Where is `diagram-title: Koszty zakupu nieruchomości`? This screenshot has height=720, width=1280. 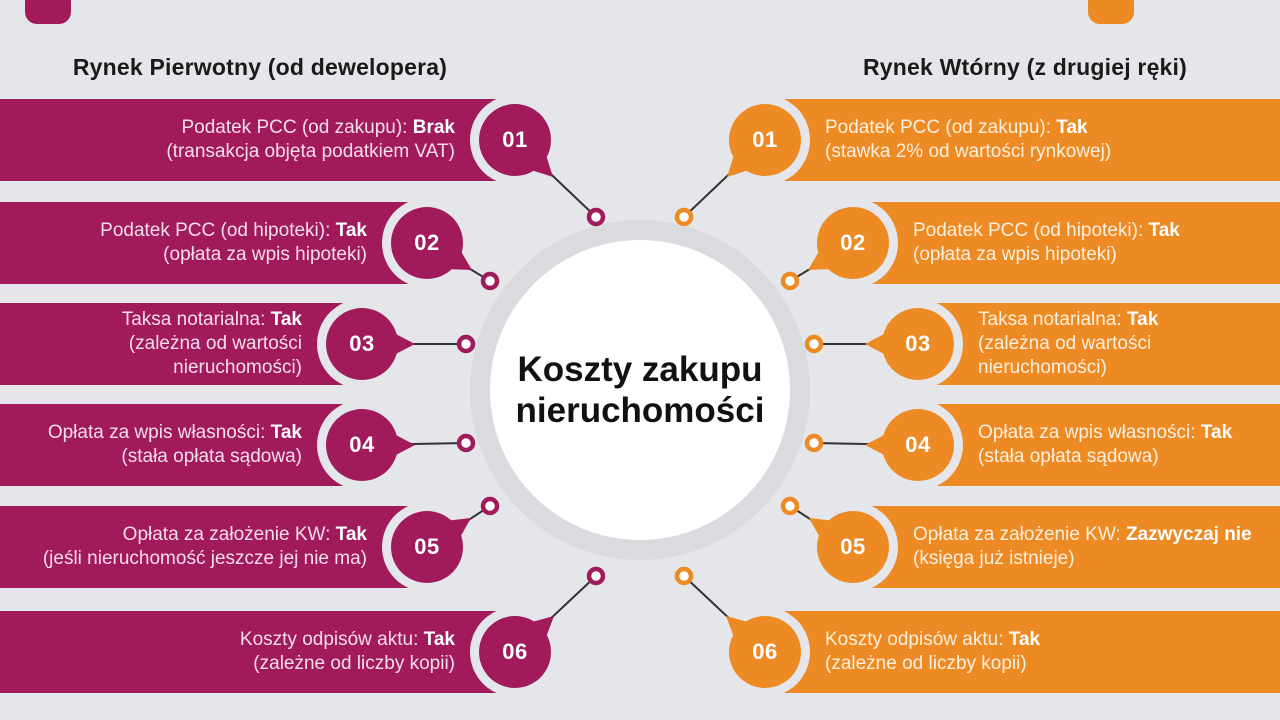
diagram-title: Koszty zakupu nieruchomości is located at coordinates (640, 389).